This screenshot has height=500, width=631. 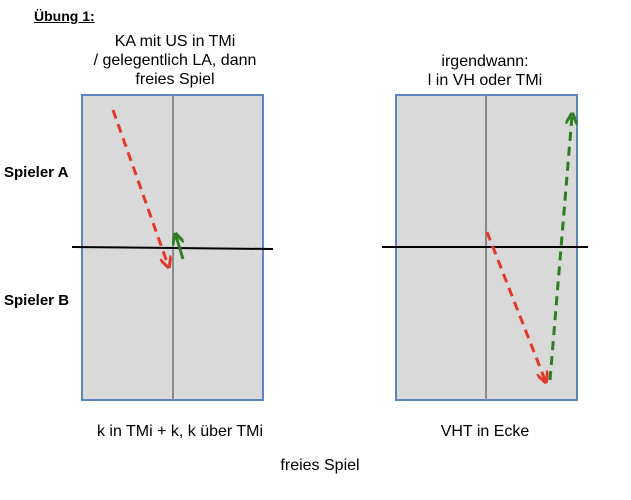 What do you see at coordinates (485, 80) in the screenshot?
I see `right-caption-line-2: l in VH oder TMi` at bounding box center [485, 80].